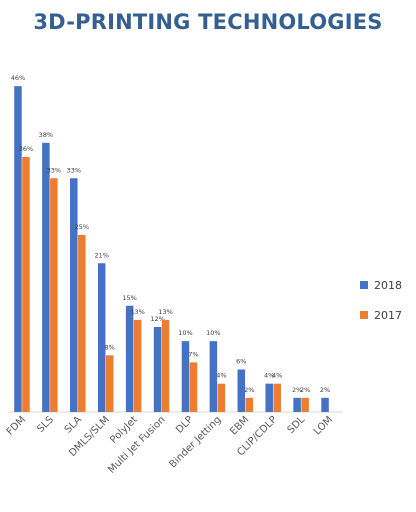 This screenshot has width=416, height=512. I want to click on value-label-2018-5: 12%, so click(157, 319).